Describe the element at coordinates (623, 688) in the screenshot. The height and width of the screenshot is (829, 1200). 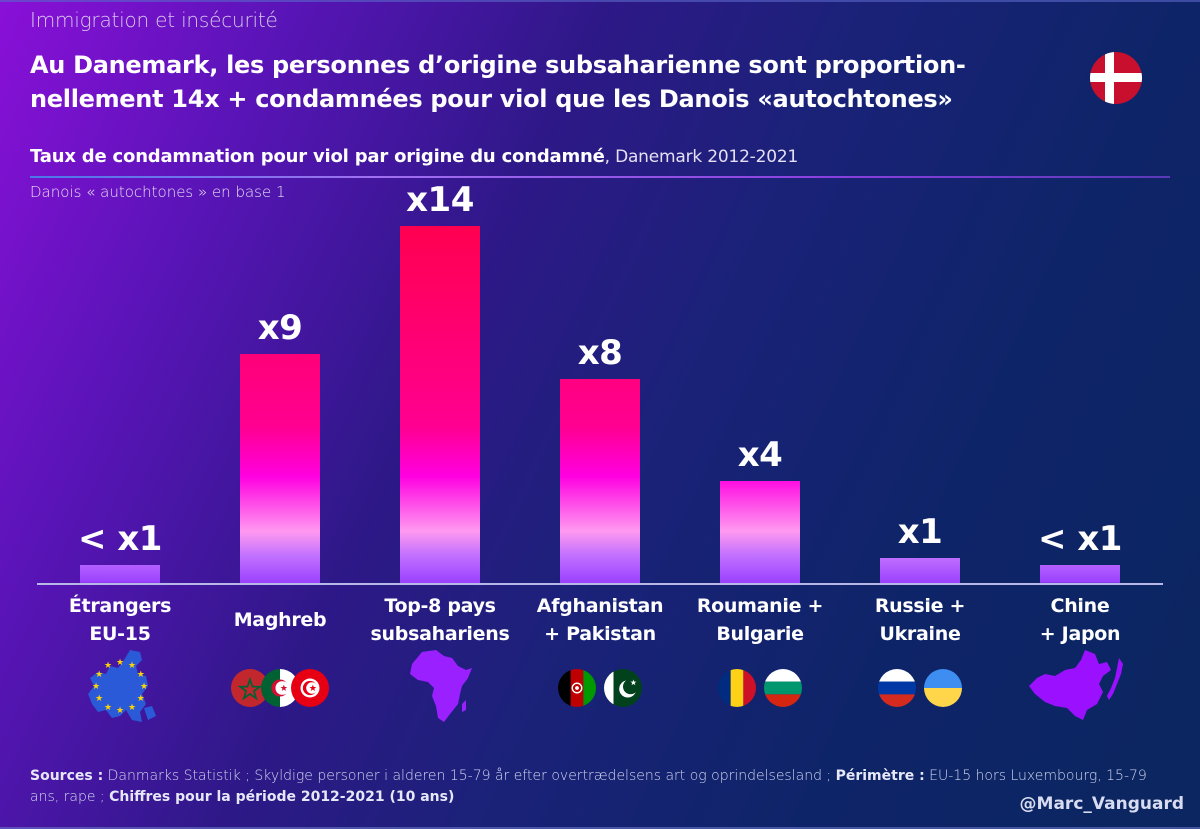
I see `pakistan-flag-icon` at that location.